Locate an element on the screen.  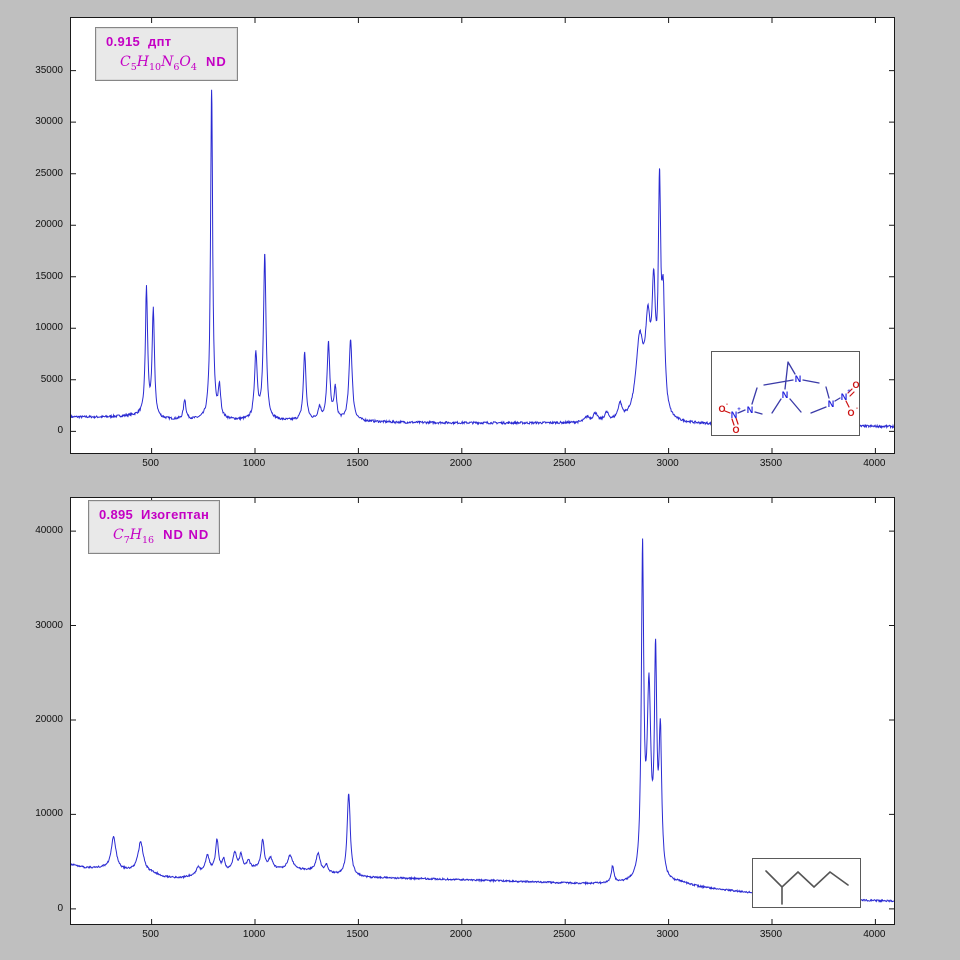
dpt-structure: N N N N N N O O O O + - + - is located at coordinates (788, 398).